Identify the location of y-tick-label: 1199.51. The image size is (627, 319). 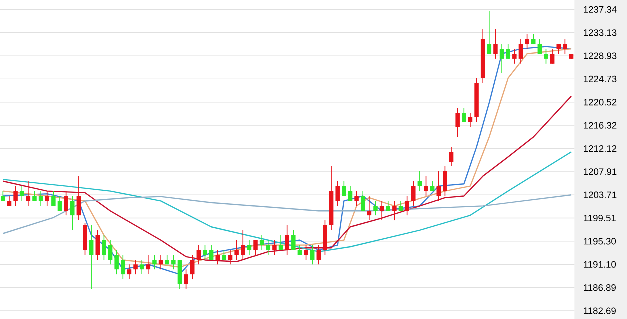
(600, 218).